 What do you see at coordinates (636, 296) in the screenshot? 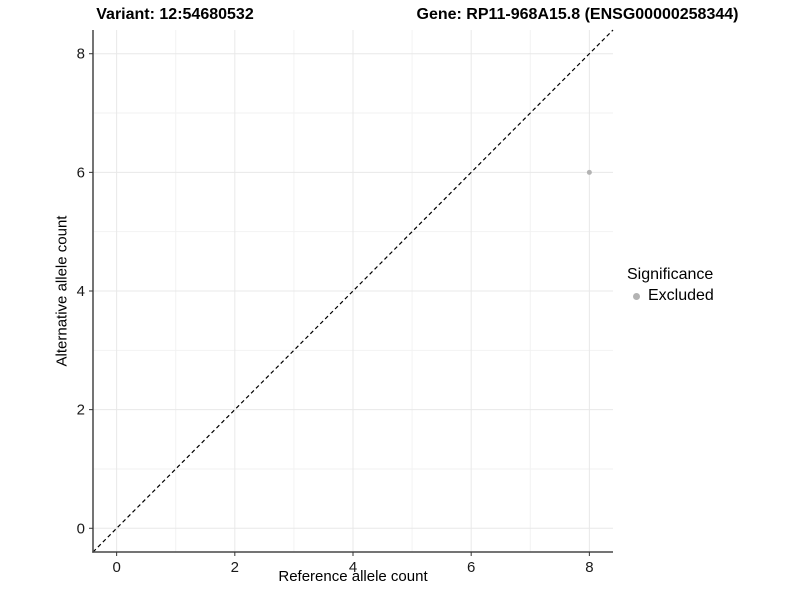
I see `legend-point-icon` at bounding box center [636, 296].